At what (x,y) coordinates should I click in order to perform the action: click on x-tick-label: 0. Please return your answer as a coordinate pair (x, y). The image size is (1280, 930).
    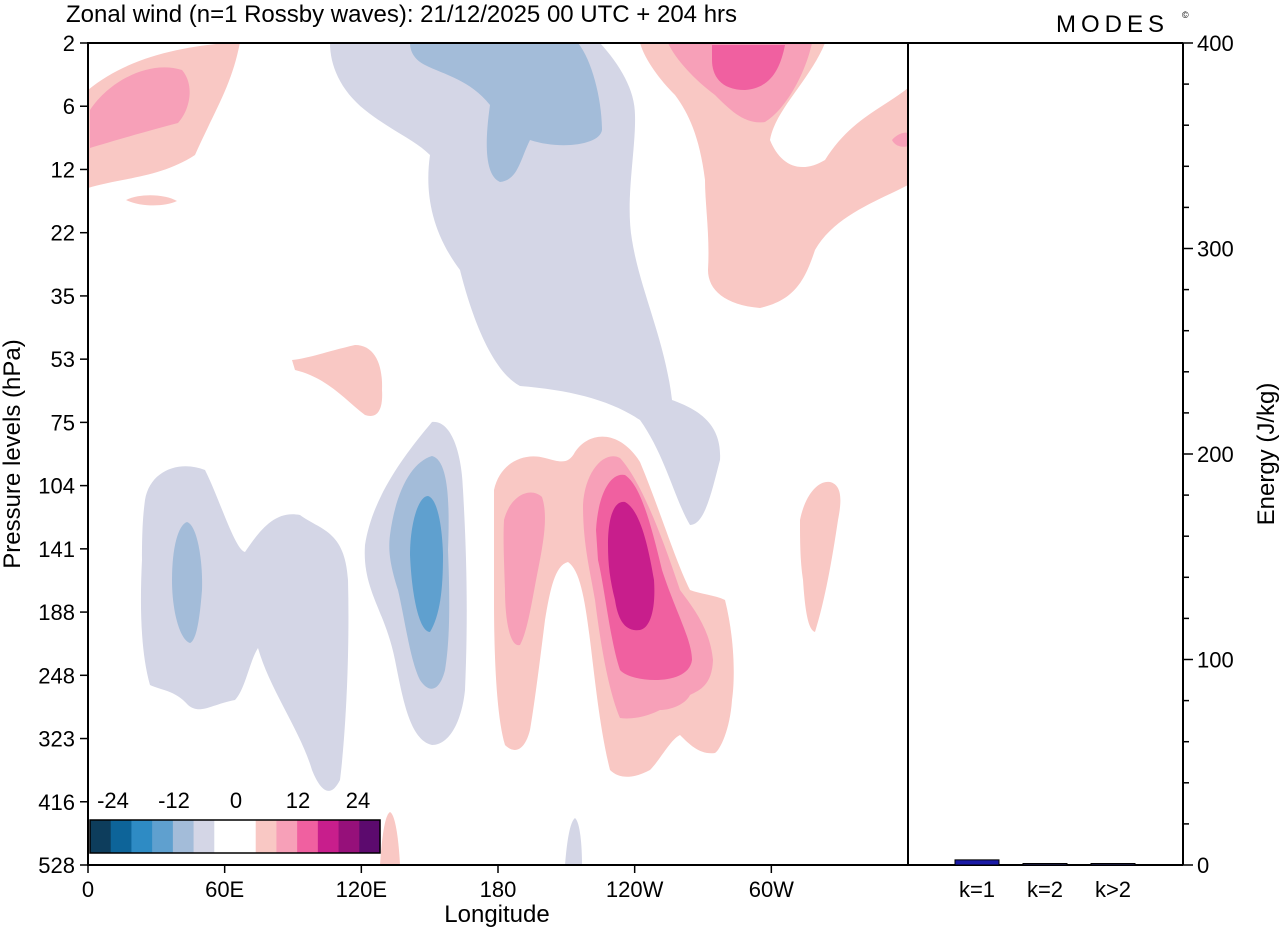
    Looking at the image, I should click on (88, 889).